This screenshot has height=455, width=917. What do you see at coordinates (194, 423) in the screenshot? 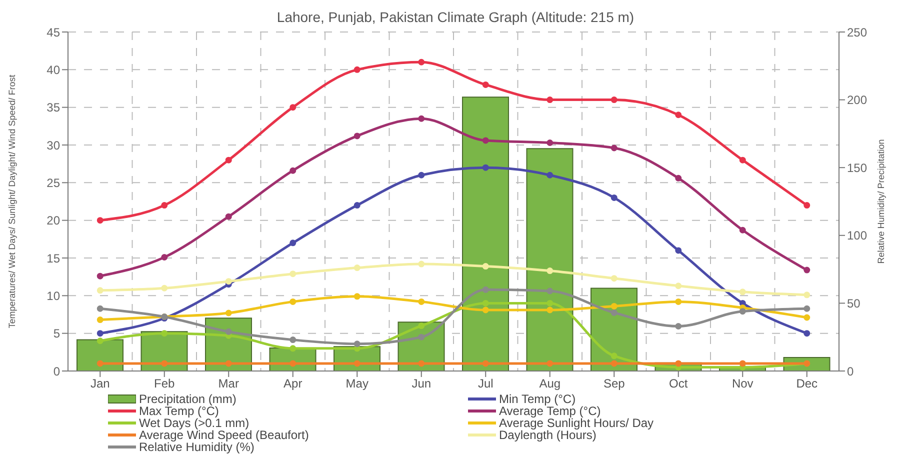
I see `legend-label: Wet Days (>0.1 mm)` at bounding box center [194, 423].